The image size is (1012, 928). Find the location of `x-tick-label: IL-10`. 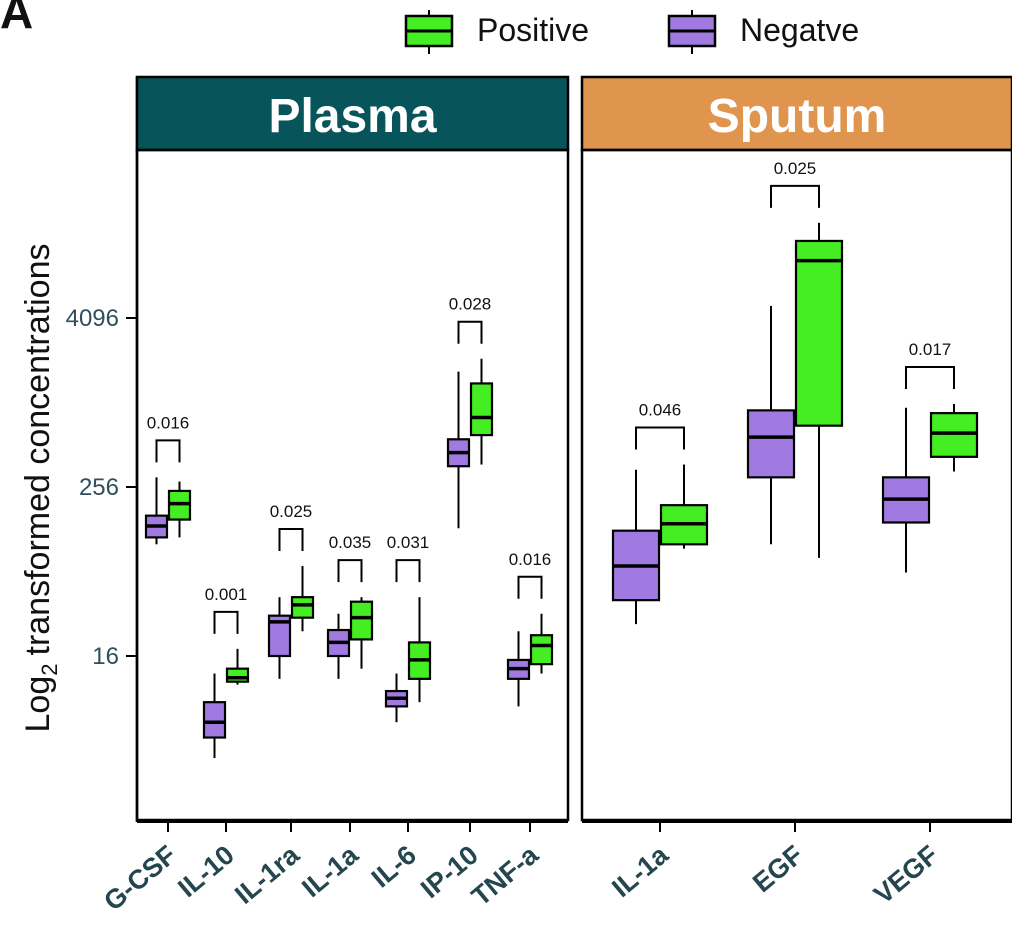

x-tick-label: IL-10 is located at coordinates (206, 871).